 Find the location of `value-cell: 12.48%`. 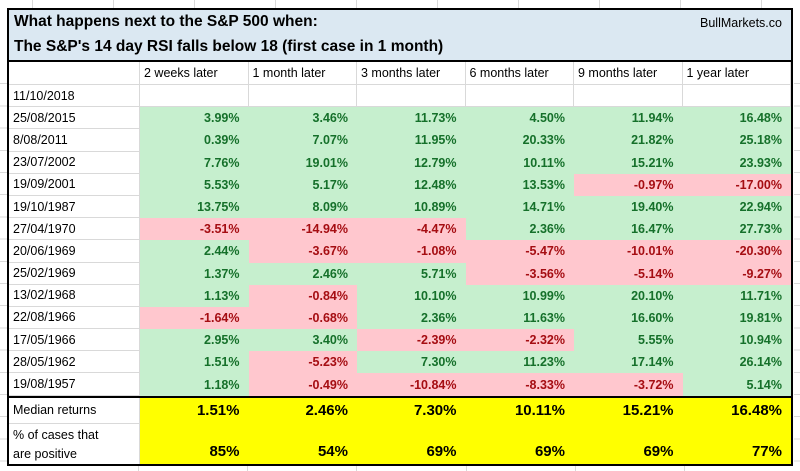

value-cell: 12.48% is located at coordinates (411, 184).